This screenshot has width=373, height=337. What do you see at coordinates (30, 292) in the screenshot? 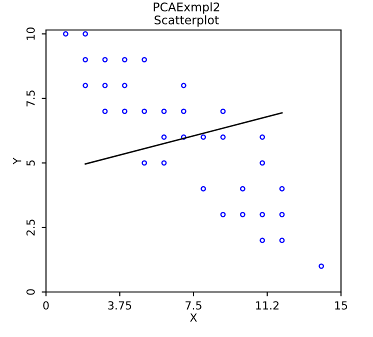
I see `y-tick-label: 0` at bounding box center [30, 292].